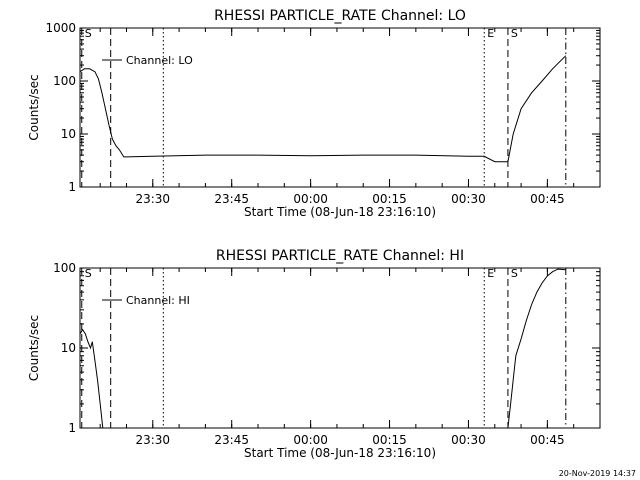  What do you see at coordinates (597, 473) in the screenshot?
I see `footer-timestamp: 20-Nov-2019 14:37` at bounding box center [597, 473].